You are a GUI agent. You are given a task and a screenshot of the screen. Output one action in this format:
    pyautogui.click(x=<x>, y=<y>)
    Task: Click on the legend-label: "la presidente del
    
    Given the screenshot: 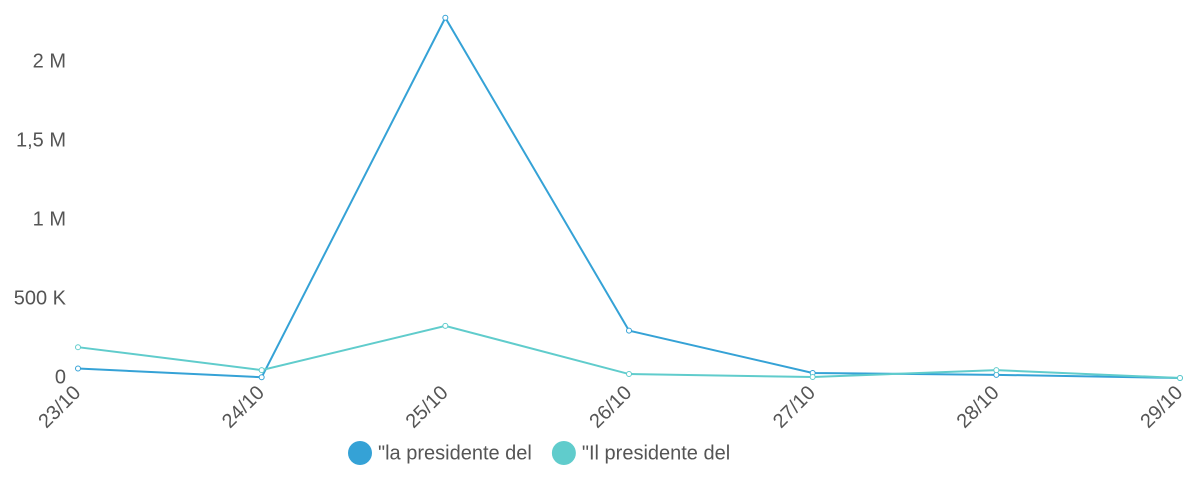 What is the action you would take?
    pyautogui.click(x=455, y=453)
    